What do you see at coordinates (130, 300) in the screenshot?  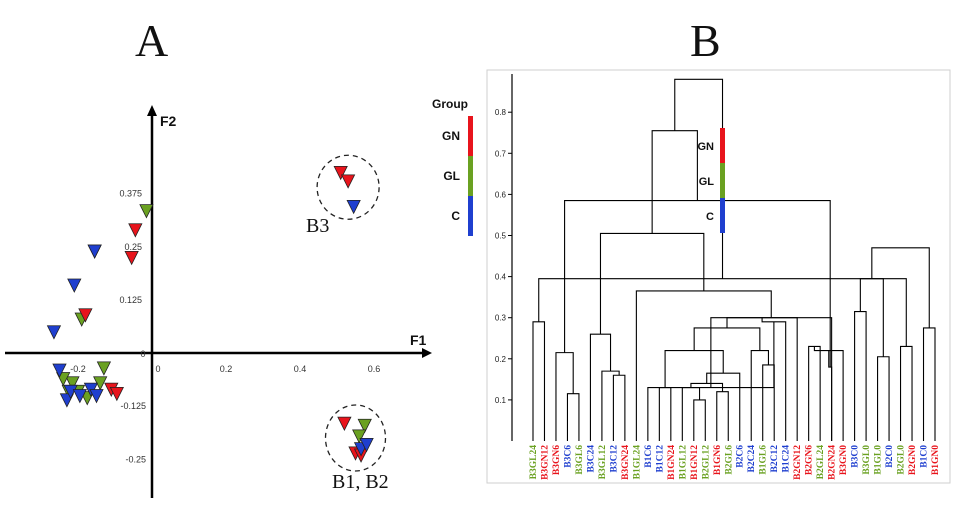 I see `y-tick-label: 0.125` at bounding box center [130, 300].